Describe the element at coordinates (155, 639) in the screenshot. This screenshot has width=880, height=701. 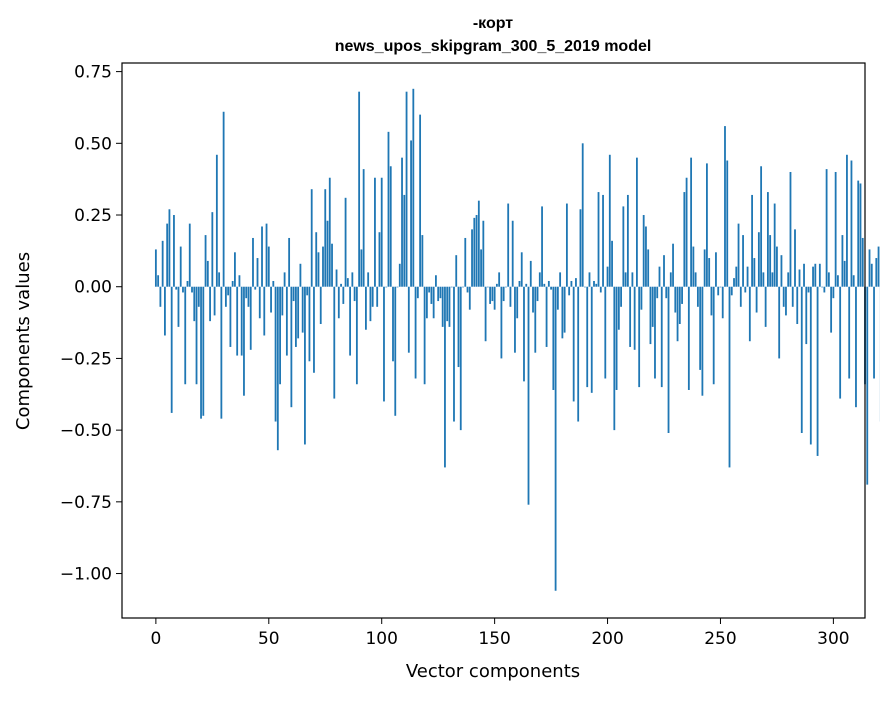
I see `x-tick-label: 0` at that location.